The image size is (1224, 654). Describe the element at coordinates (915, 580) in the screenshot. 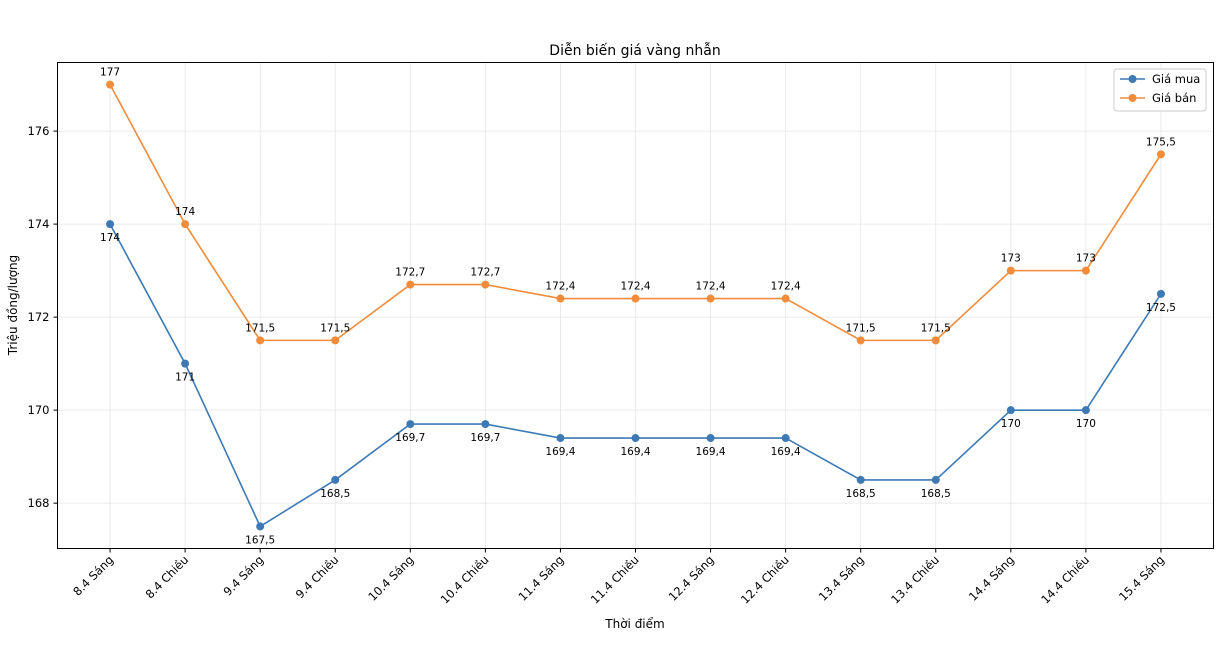

I see `x-tick-label: 13.4 Chiều` at that location.